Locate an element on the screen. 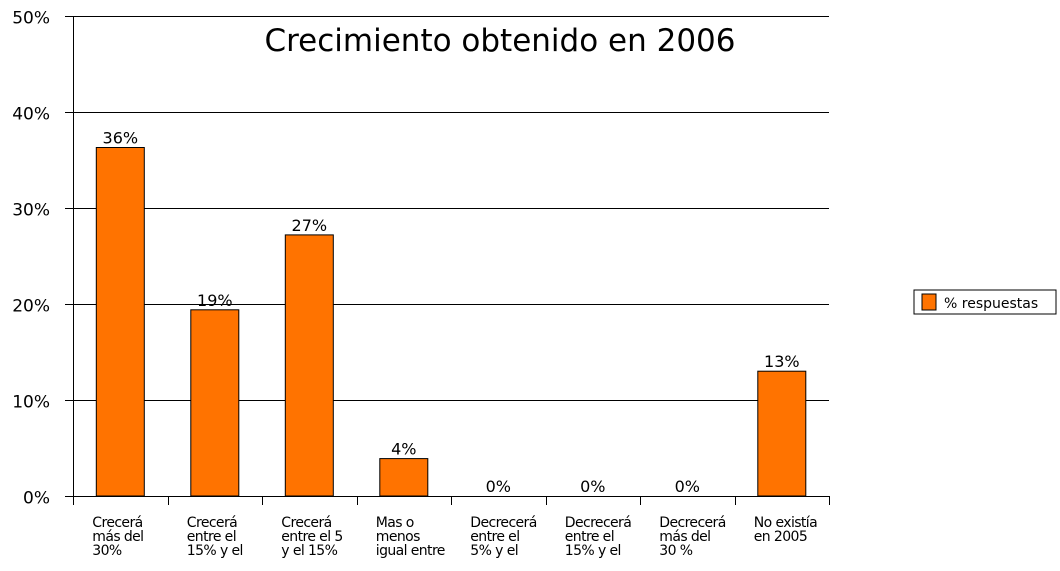  x-tick-label: Crecerá entre el 15% y el is located at coordinates (215, 537).